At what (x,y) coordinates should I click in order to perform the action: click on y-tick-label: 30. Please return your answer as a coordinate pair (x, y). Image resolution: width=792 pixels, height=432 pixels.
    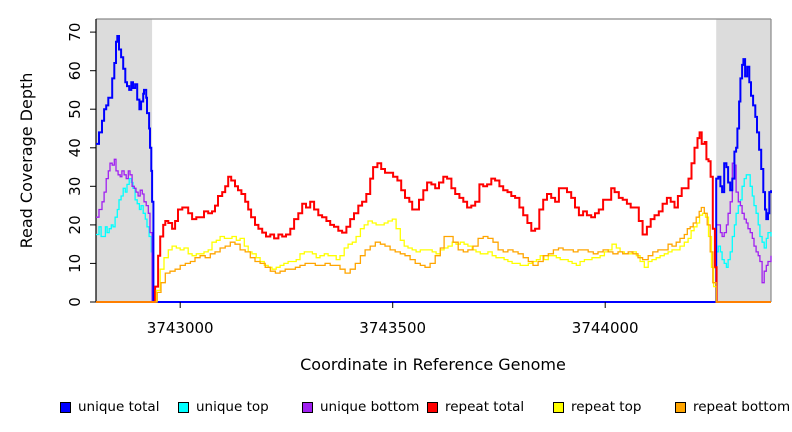
    Looking at the image, I should click on (75, 186).